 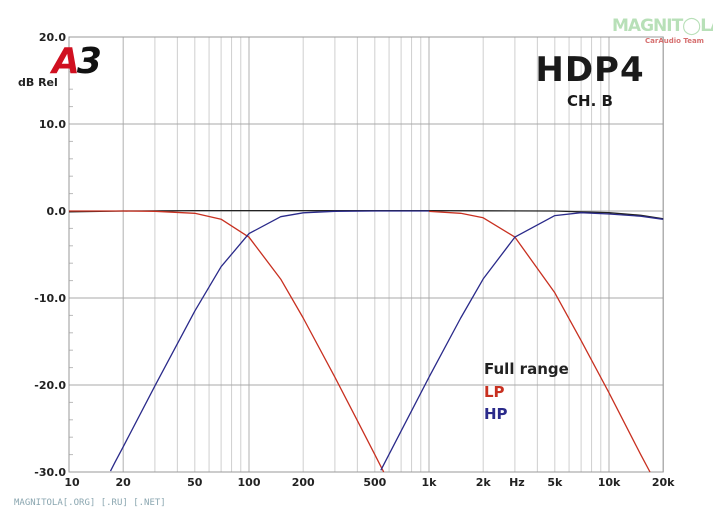 What do you see at coordinates (496, 414) in the screenshot?
I see `legend-hp: HP` at bounding box center [496, 414].